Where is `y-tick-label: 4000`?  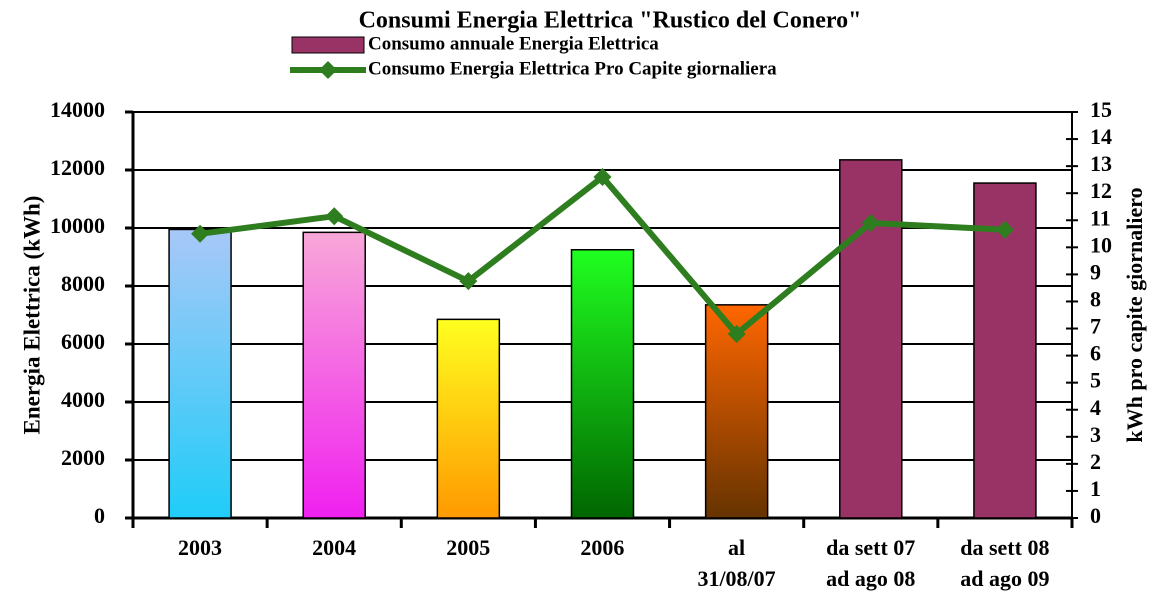 y-tick-label: 4000 is located at coordinates (83, 399).